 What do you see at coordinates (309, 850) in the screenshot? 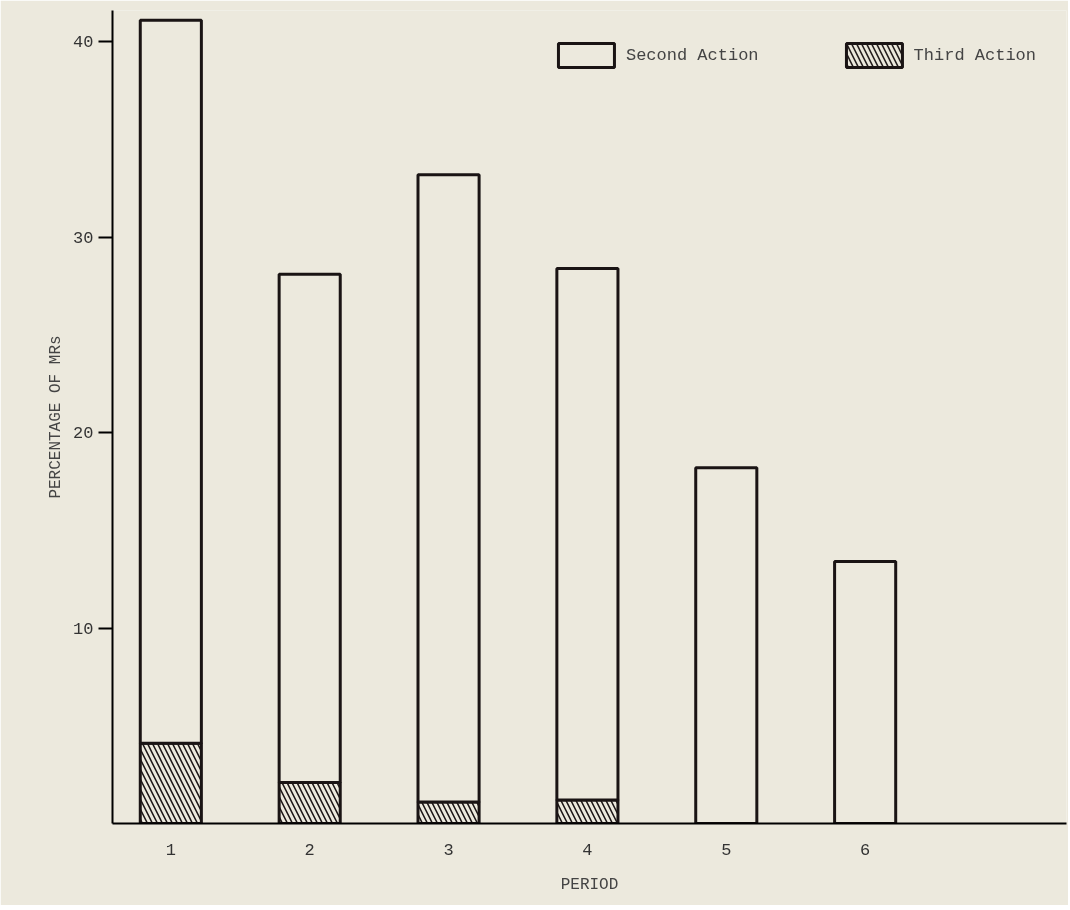
I see `x-tick-label: 2` at bounding box center [309, 850].